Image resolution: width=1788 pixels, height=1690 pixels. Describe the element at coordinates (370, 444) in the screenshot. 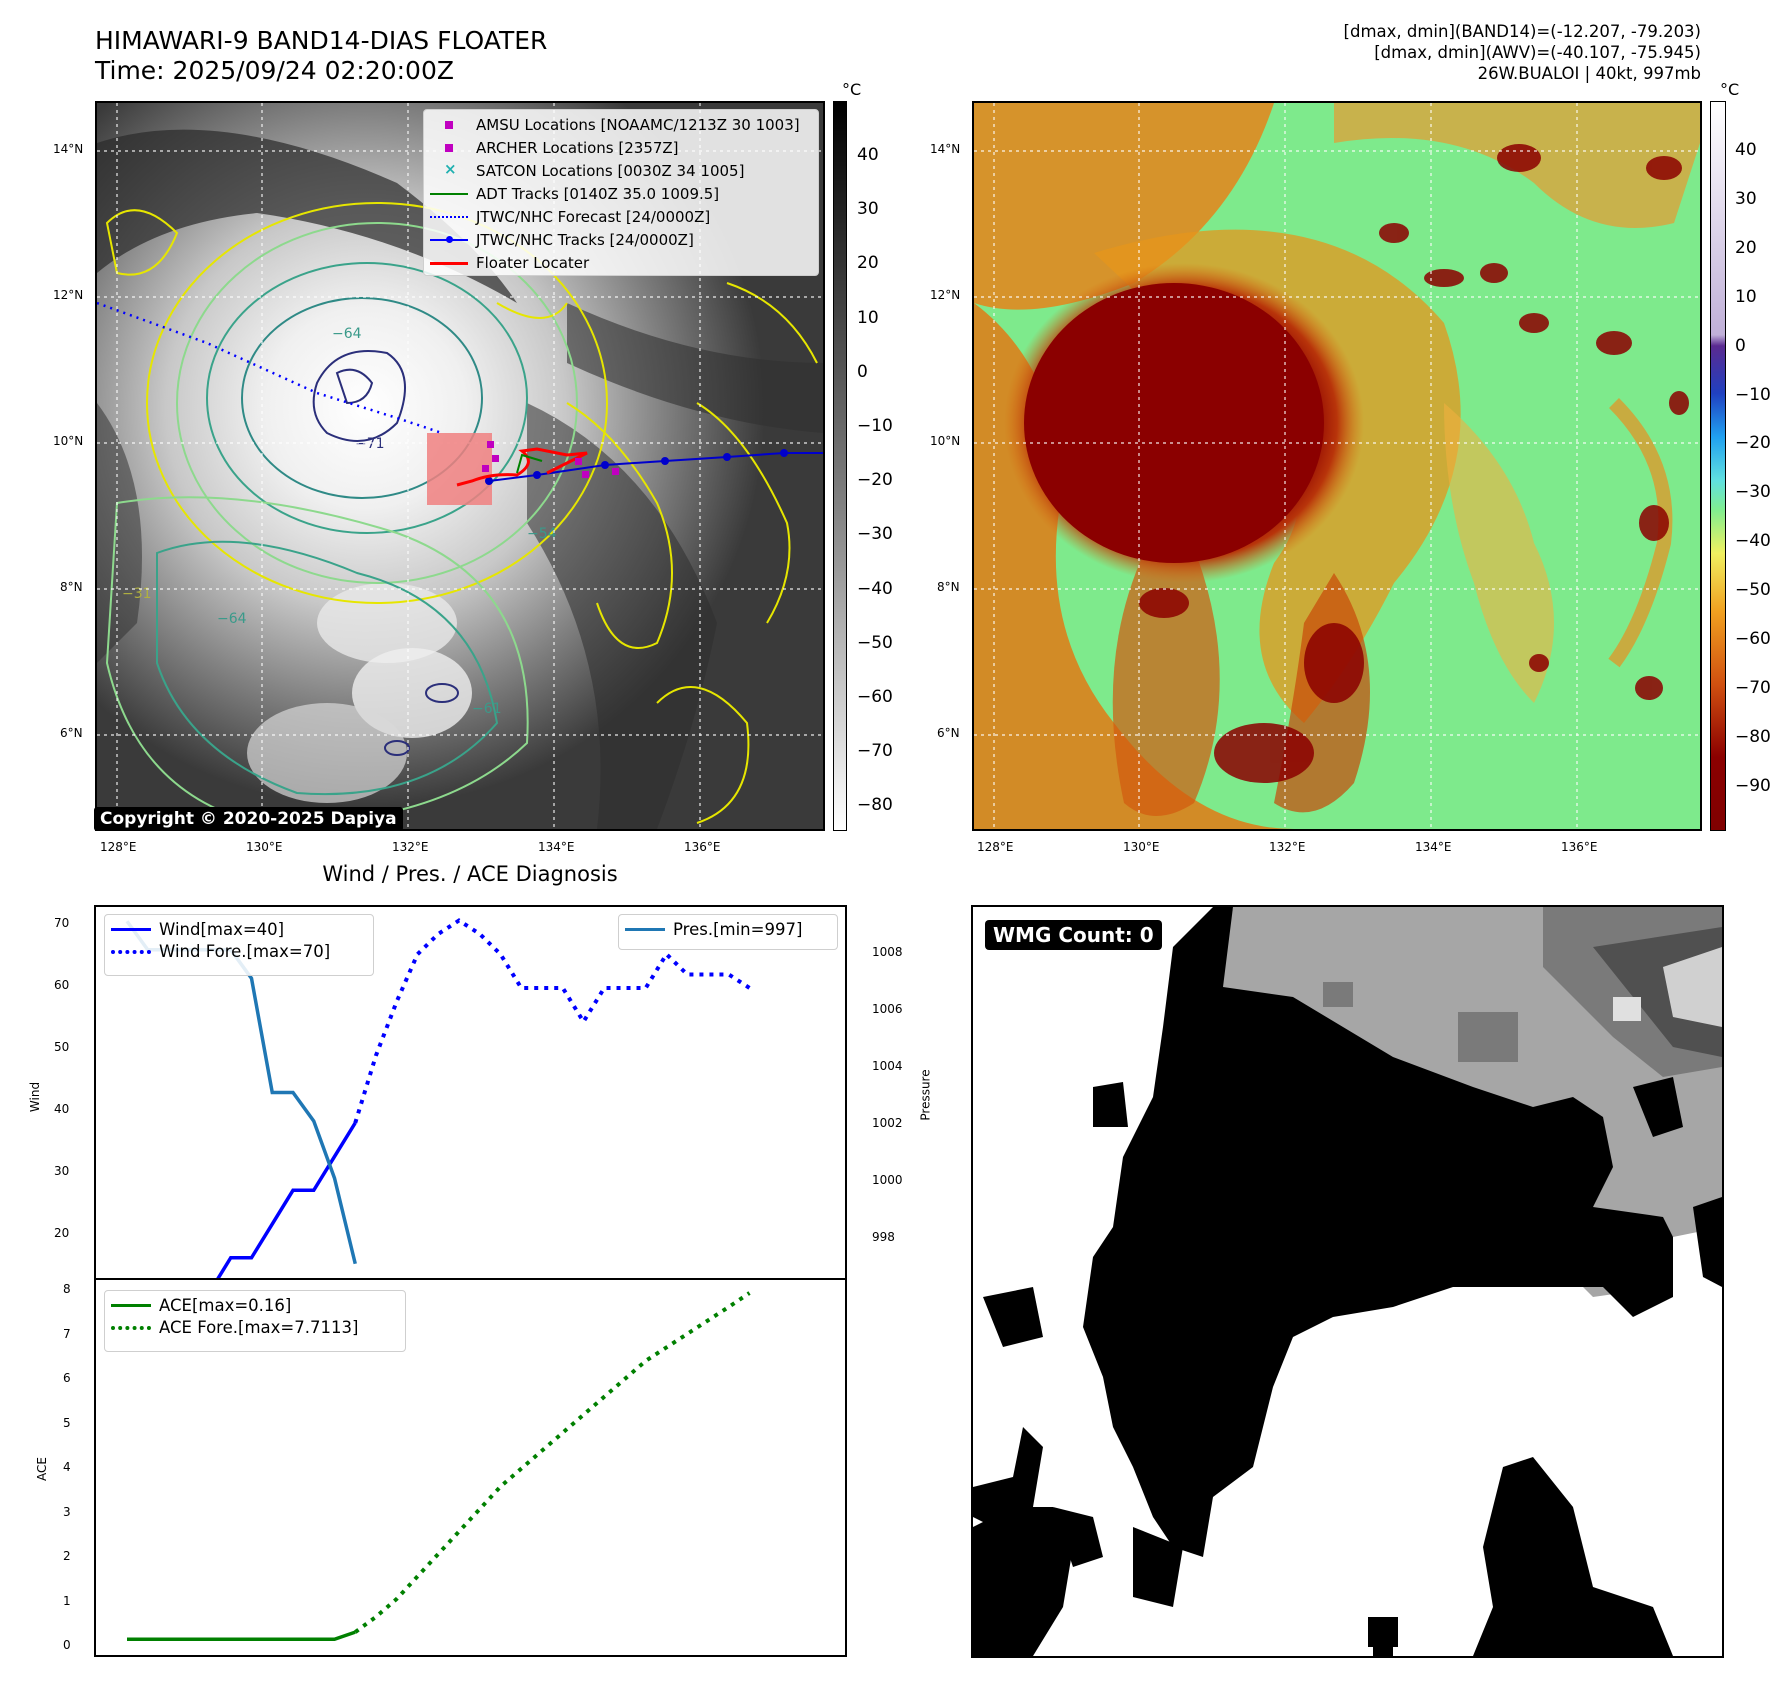

I see `contour-label: −71` at that location.